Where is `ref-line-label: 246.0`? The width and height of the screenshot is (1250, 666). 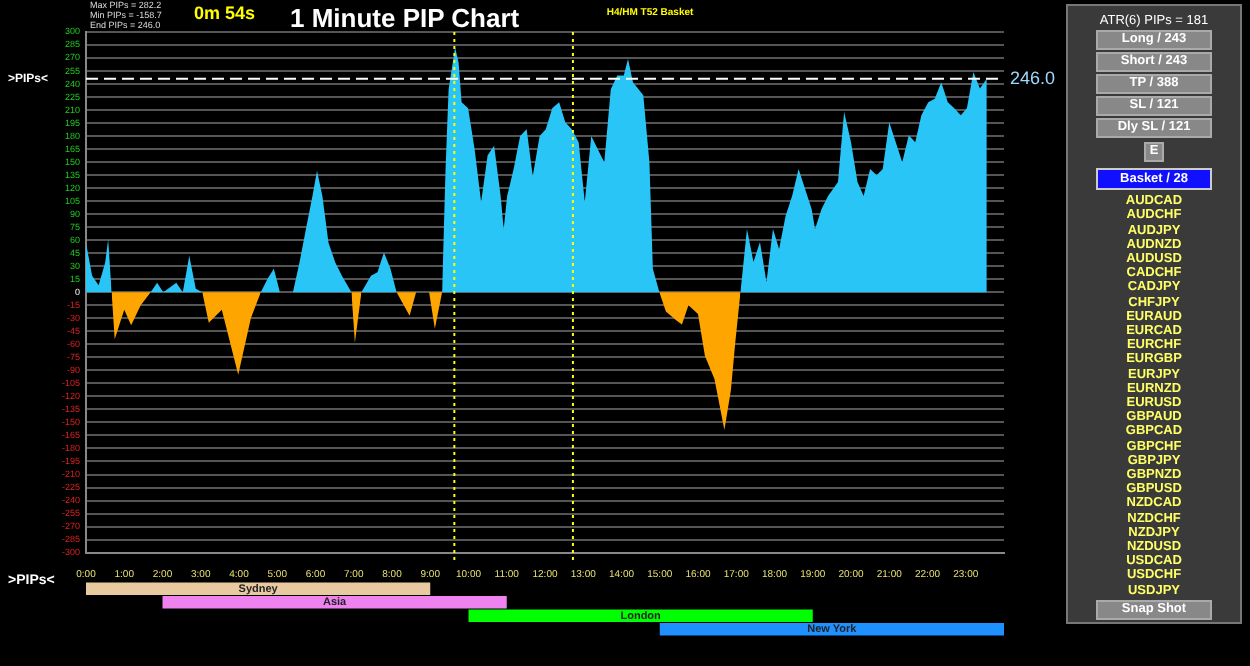
ref-line-label: 246.0 is located at coordinates (1033, 77).